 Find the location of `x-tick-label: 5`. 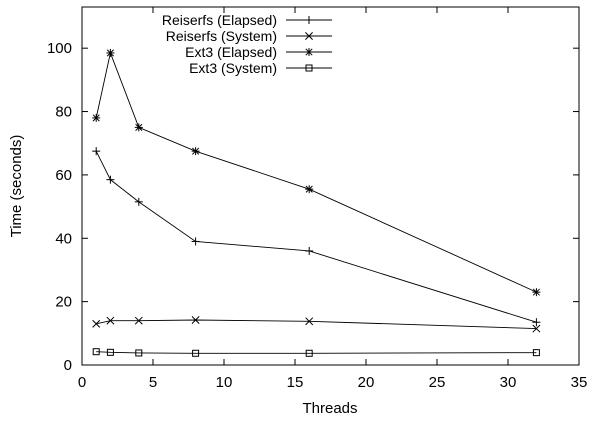

x-tick-label: 5 is located at coordinates (153, 382).